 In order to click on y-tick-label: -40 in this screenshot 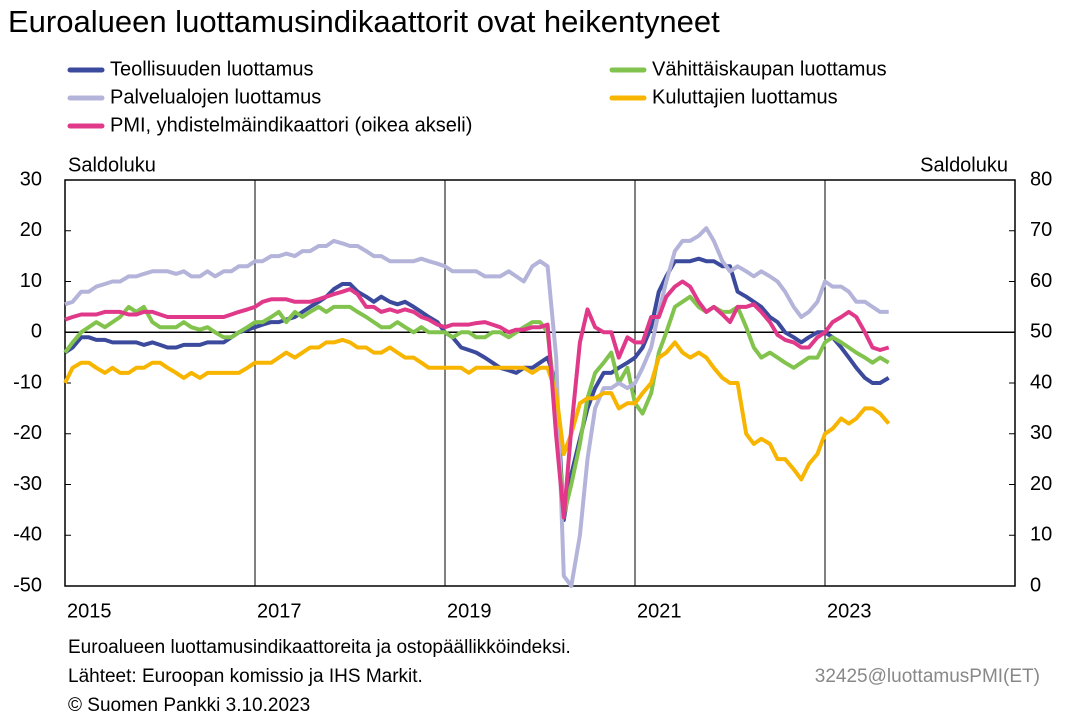, I will do `click(27, 535)`.